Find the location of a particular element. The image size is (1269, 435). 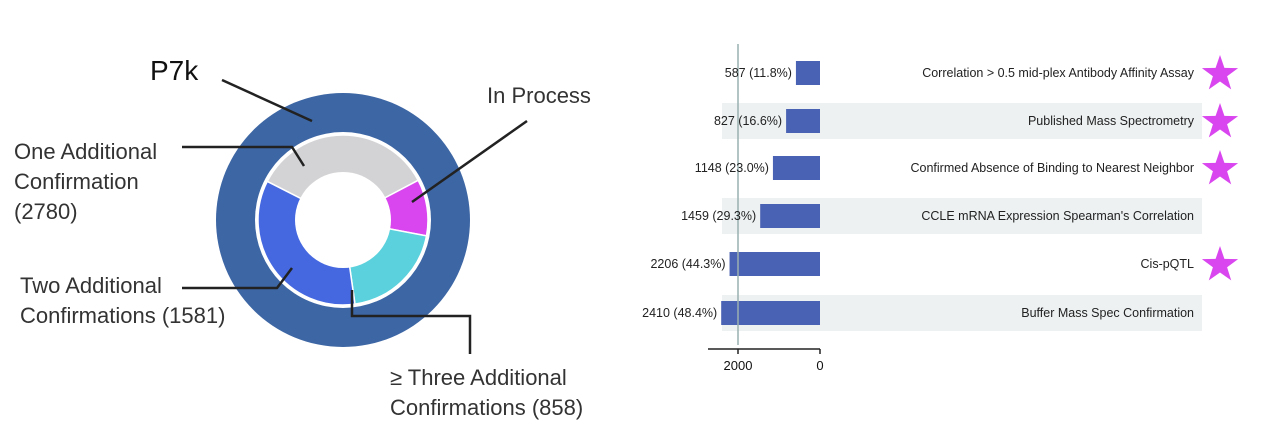

category-label: Published Mass Spectrometry is located at coordinates (1111, 121).